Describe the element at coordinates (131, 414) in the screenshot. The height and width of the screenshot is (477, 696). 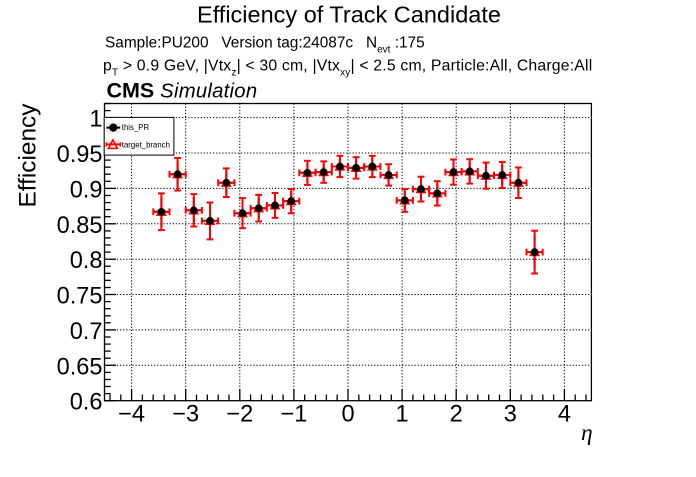
I see `svg-text: −4` at that location.